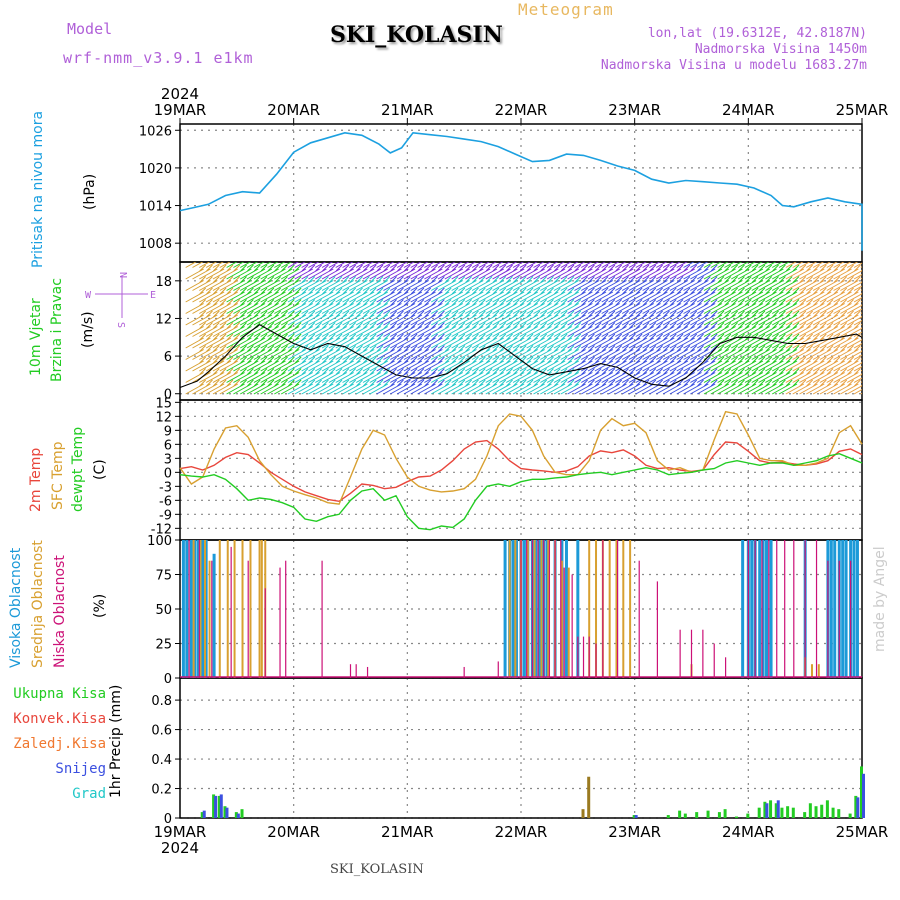  What do you see at coordinates (862, 110) in the screenshot?
I see `top-date-label: 25MAR` at bounding box center [862, 110].